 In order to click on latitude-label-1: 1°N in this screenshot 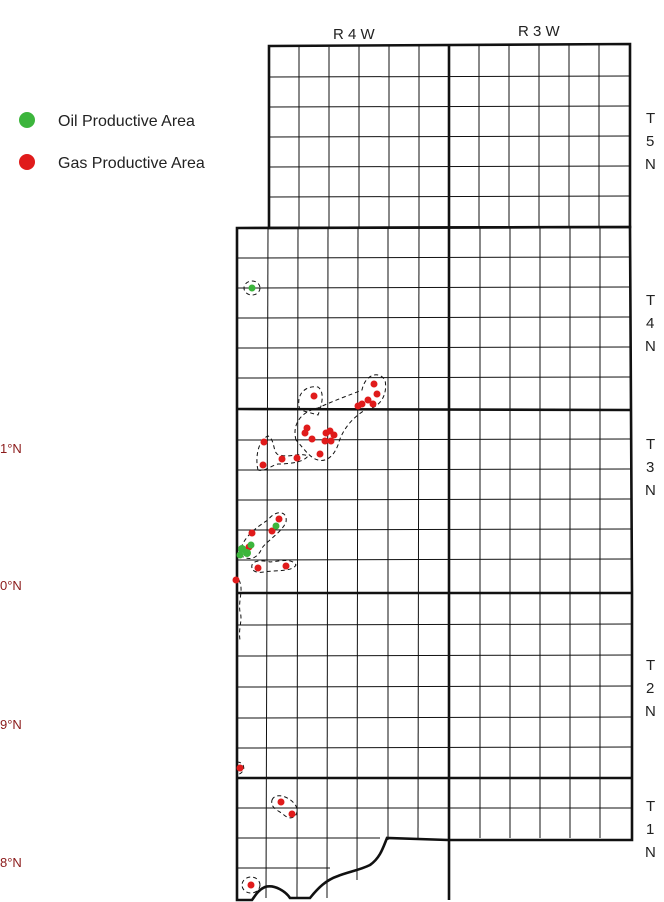, I will do `click(11, 448)`.